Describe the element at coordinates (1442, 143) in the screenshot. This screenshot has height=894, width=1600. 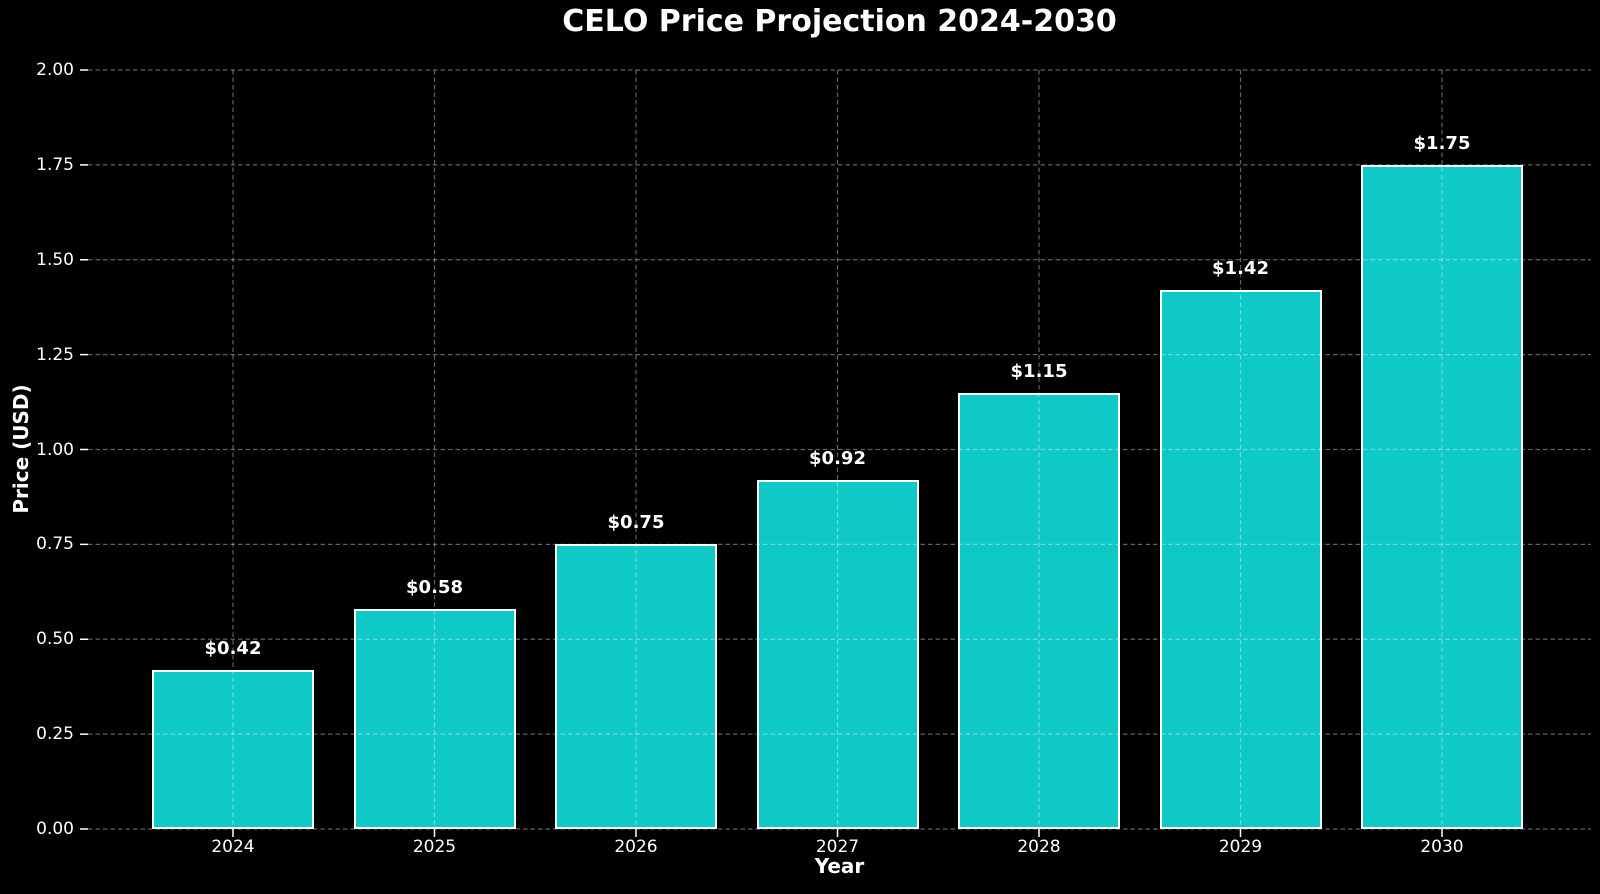
I see `bar-value-label-2030: $1.75` at that location.